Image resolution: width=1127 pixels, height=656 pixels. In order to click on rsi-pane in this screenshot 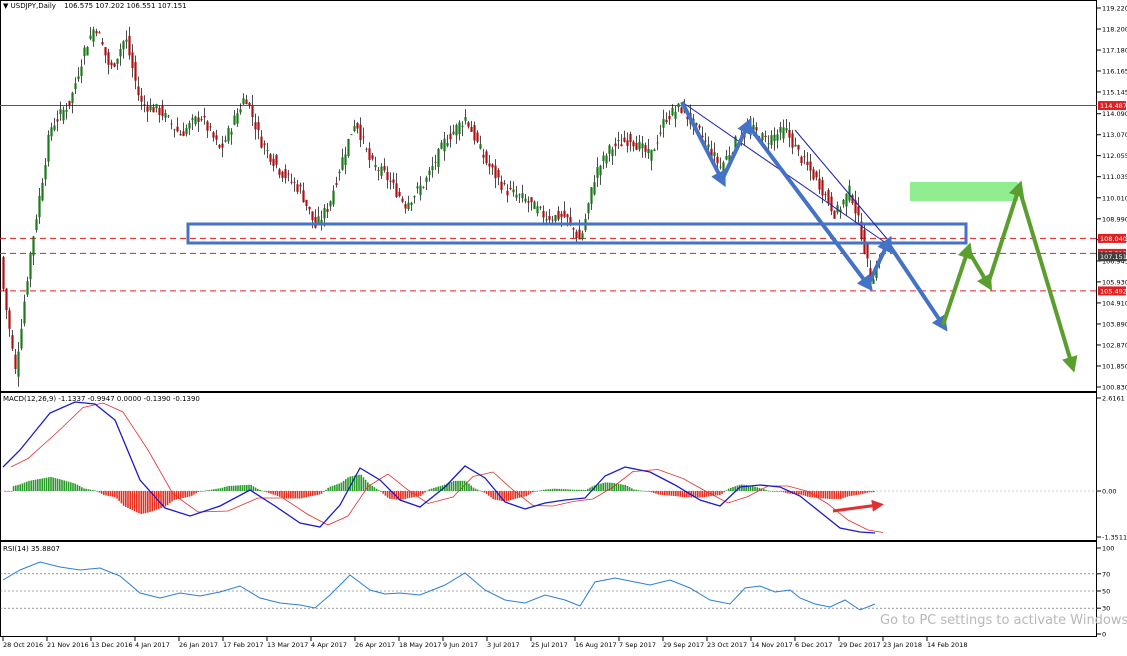, I will do `click(548, 589)`.